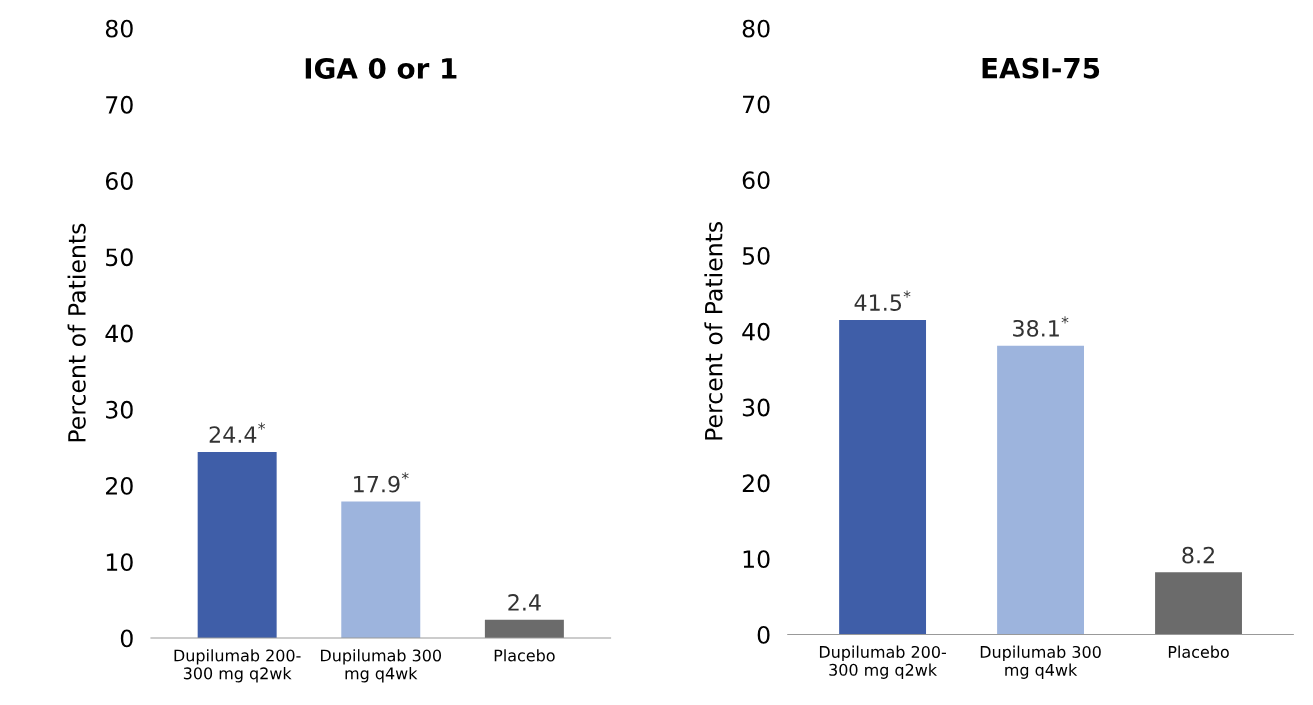  I want to click on data-label: 24.4$^{*}$, so click(237, 432).